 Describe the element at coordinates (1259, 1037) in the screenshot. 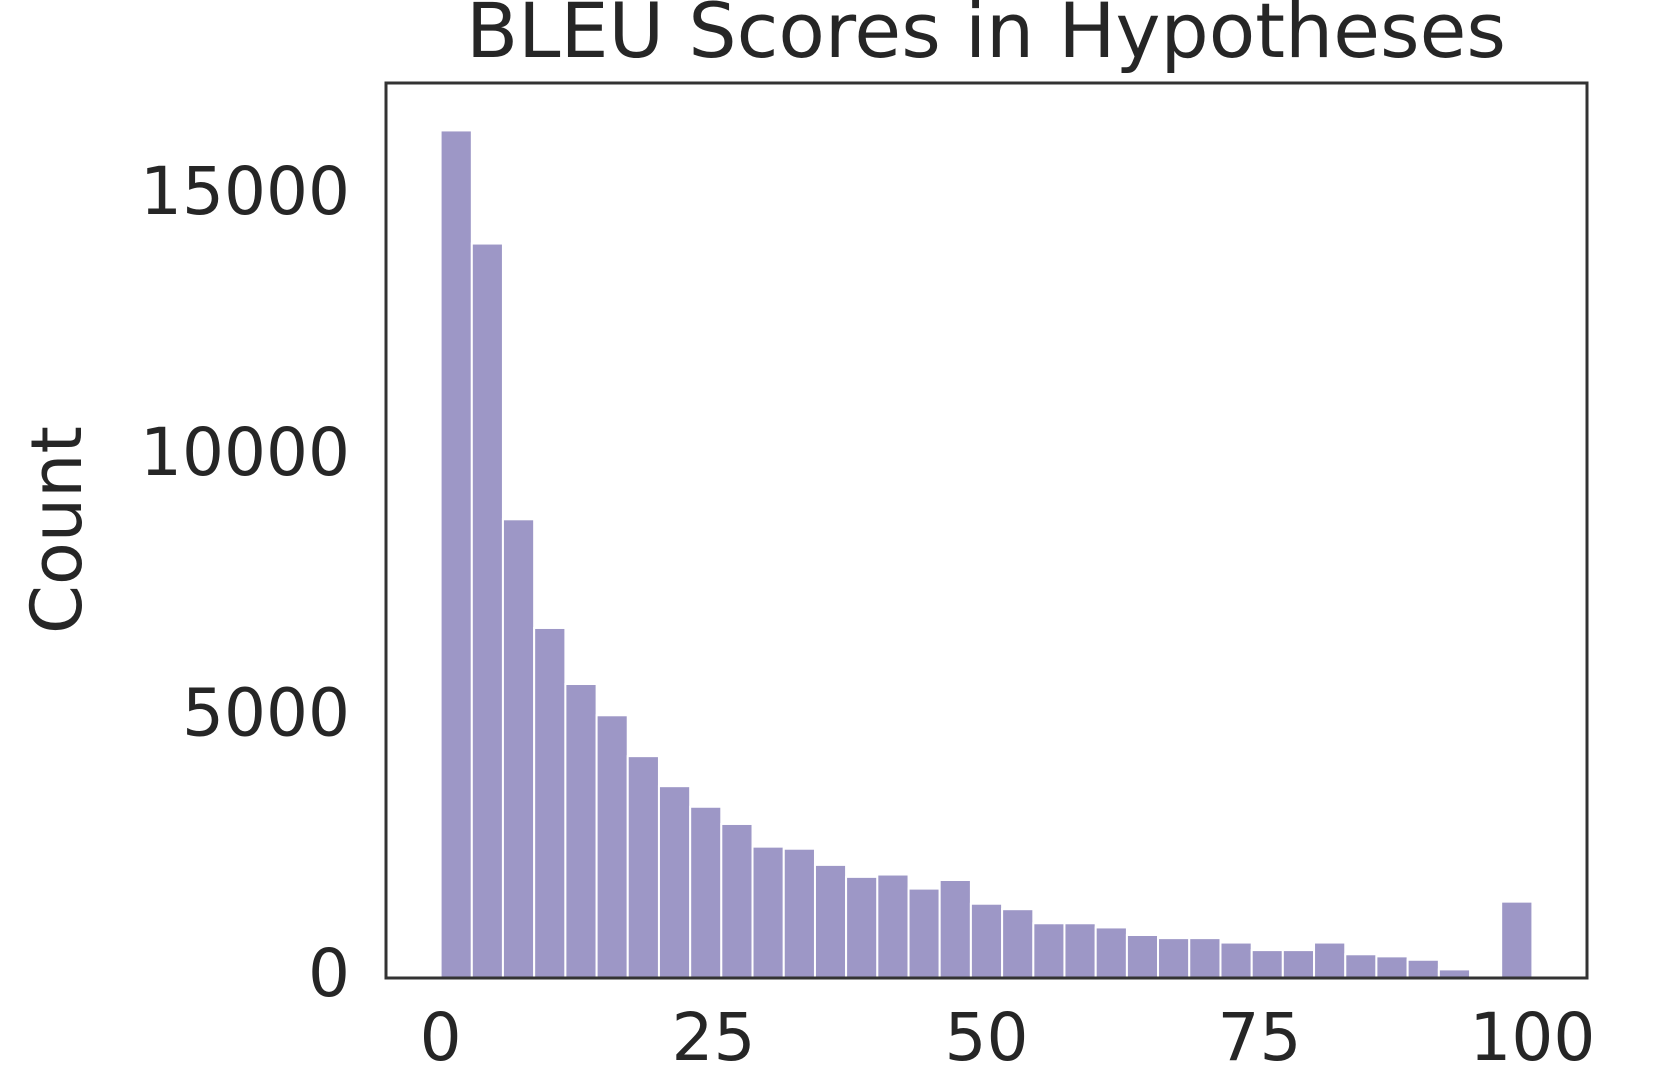

I see `x-tick-label: 75` at that location.